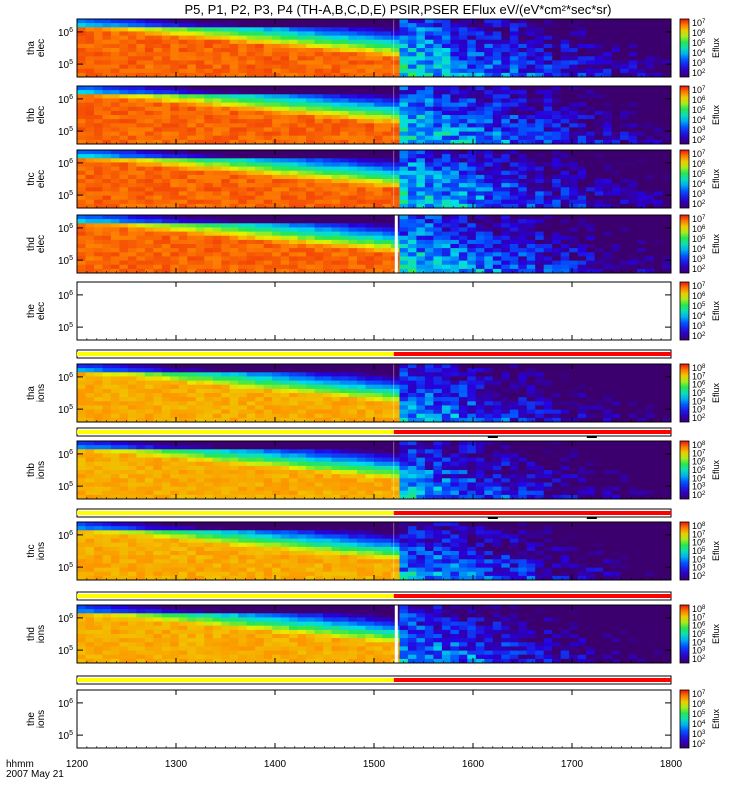 The width and height of the screenshot is (750, 800). What do you see at coordinates (64, 100) in the screenshot?
I see `y-tick-base: 10` at bounding box center [64, 100].